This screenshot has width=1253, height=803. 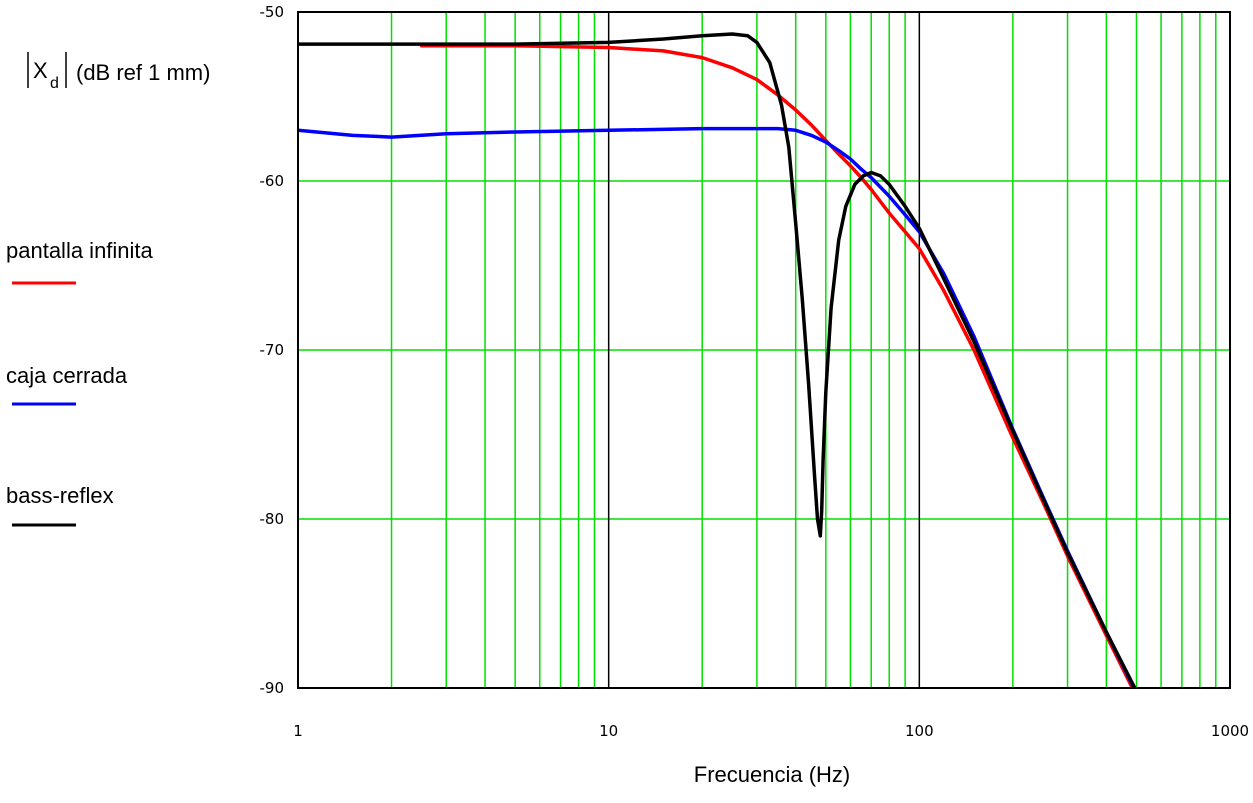 What do you see at coordinates (272, 519) in the screenshot?
I see `y-tick-label: -80` at bounding box center [272, 519].